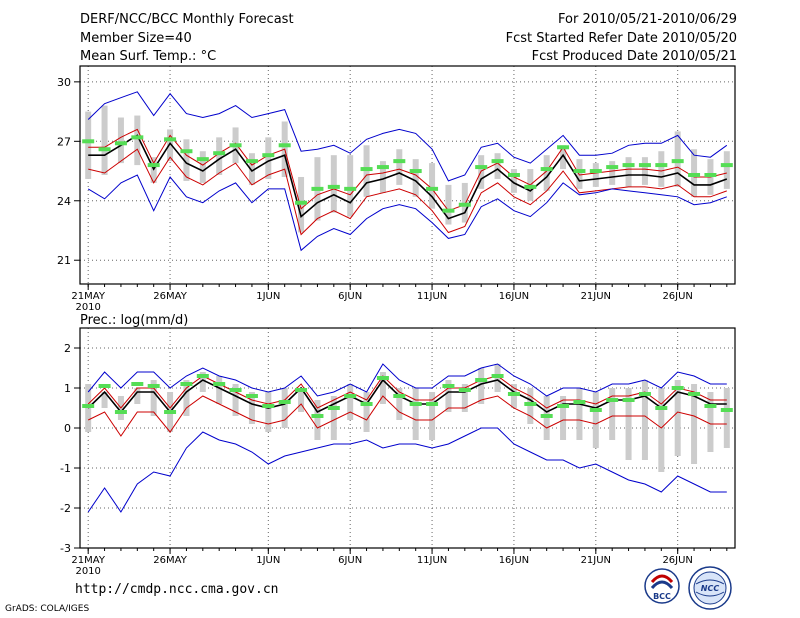 Image resolution: width=800 pixels, height=618 pixels. What do you see at coordinates (65, 548) in the screenshot?
I see `panel2-ytick-label-0: -3` at bounding box center [65, 548].